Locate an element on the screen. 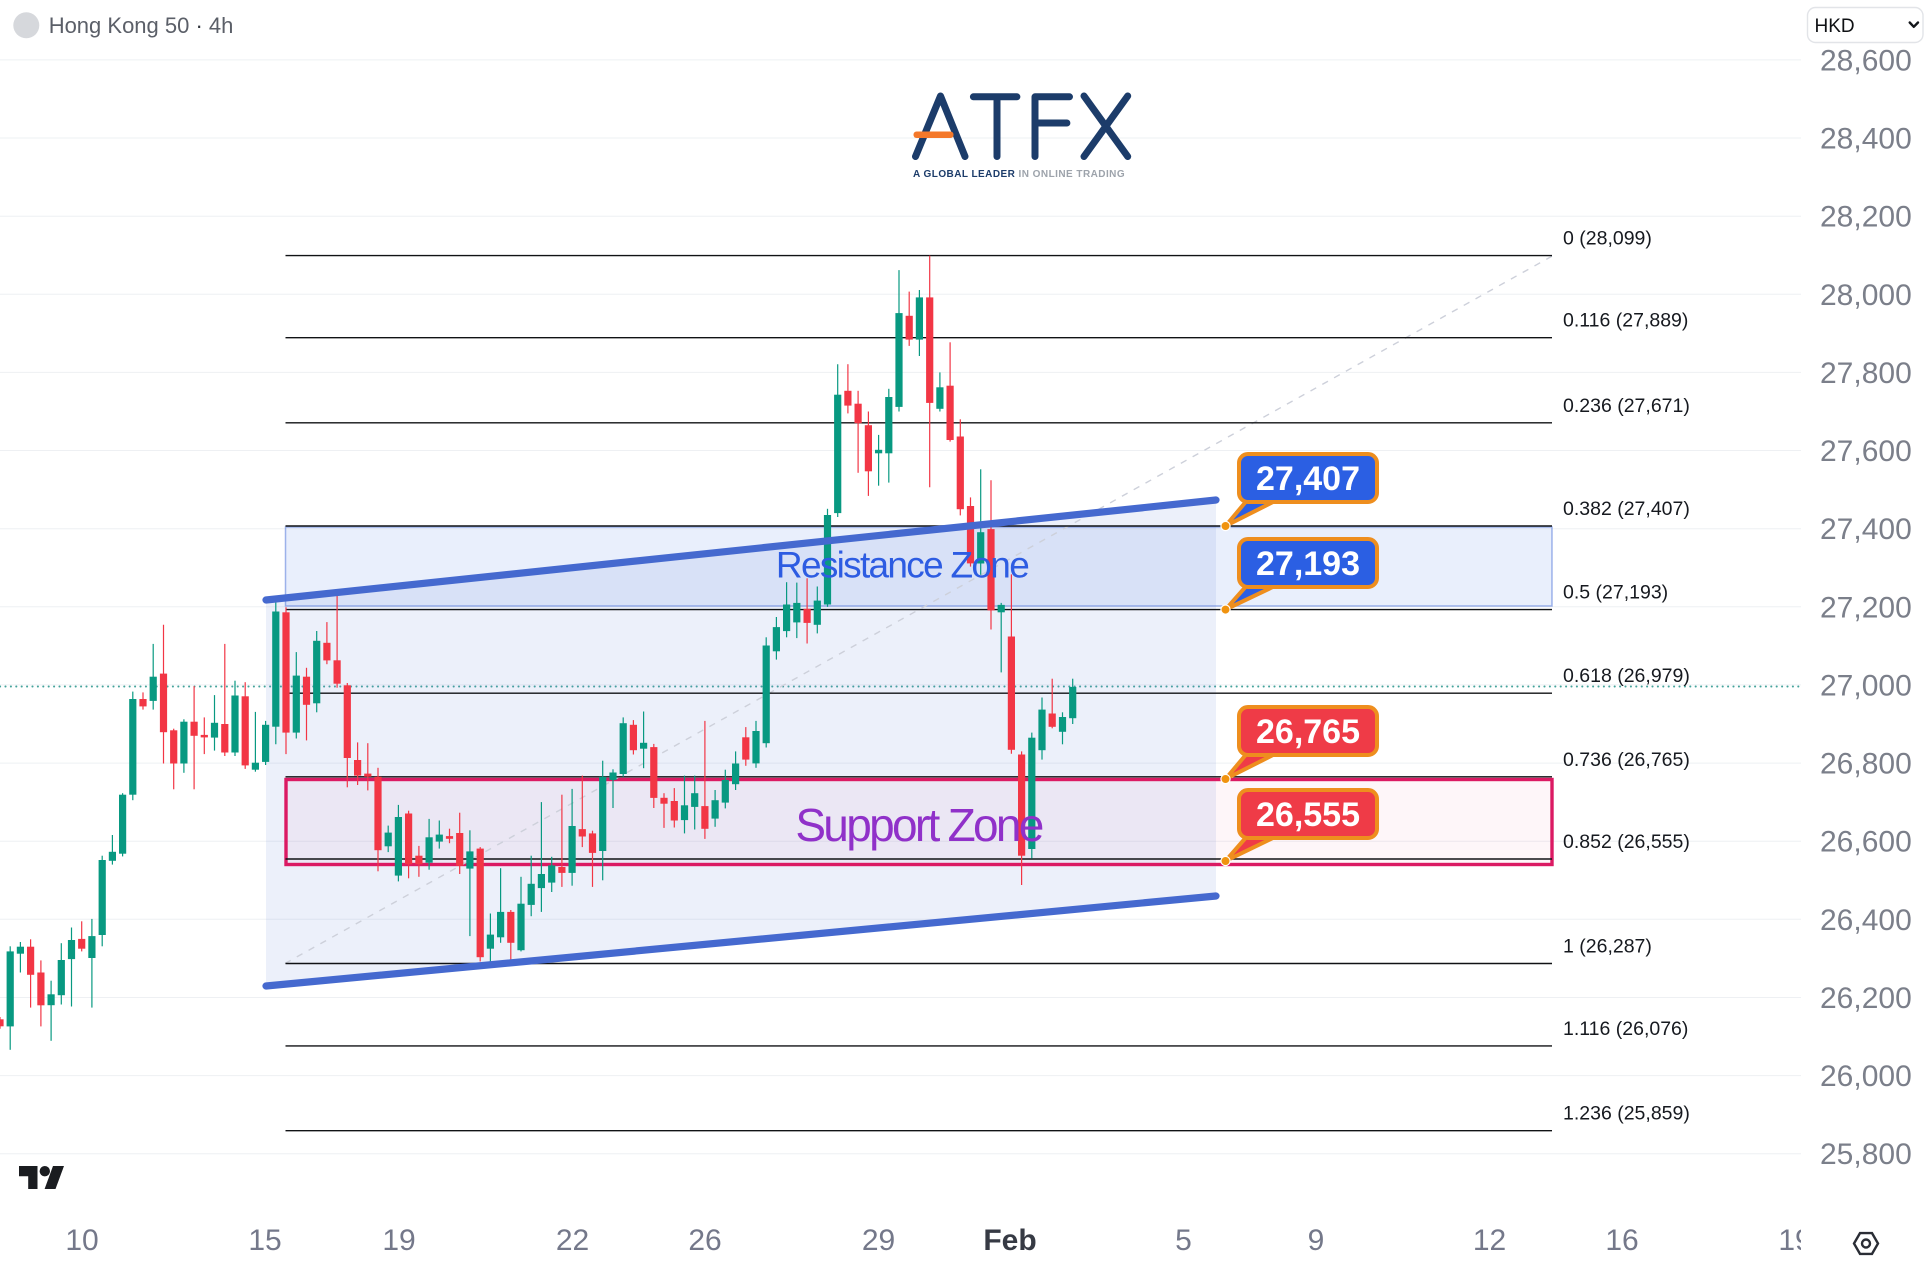 The width and height of the screenshot is (1930, 1275). svg-text: 27,800 is located at coordinates (1866, 373).